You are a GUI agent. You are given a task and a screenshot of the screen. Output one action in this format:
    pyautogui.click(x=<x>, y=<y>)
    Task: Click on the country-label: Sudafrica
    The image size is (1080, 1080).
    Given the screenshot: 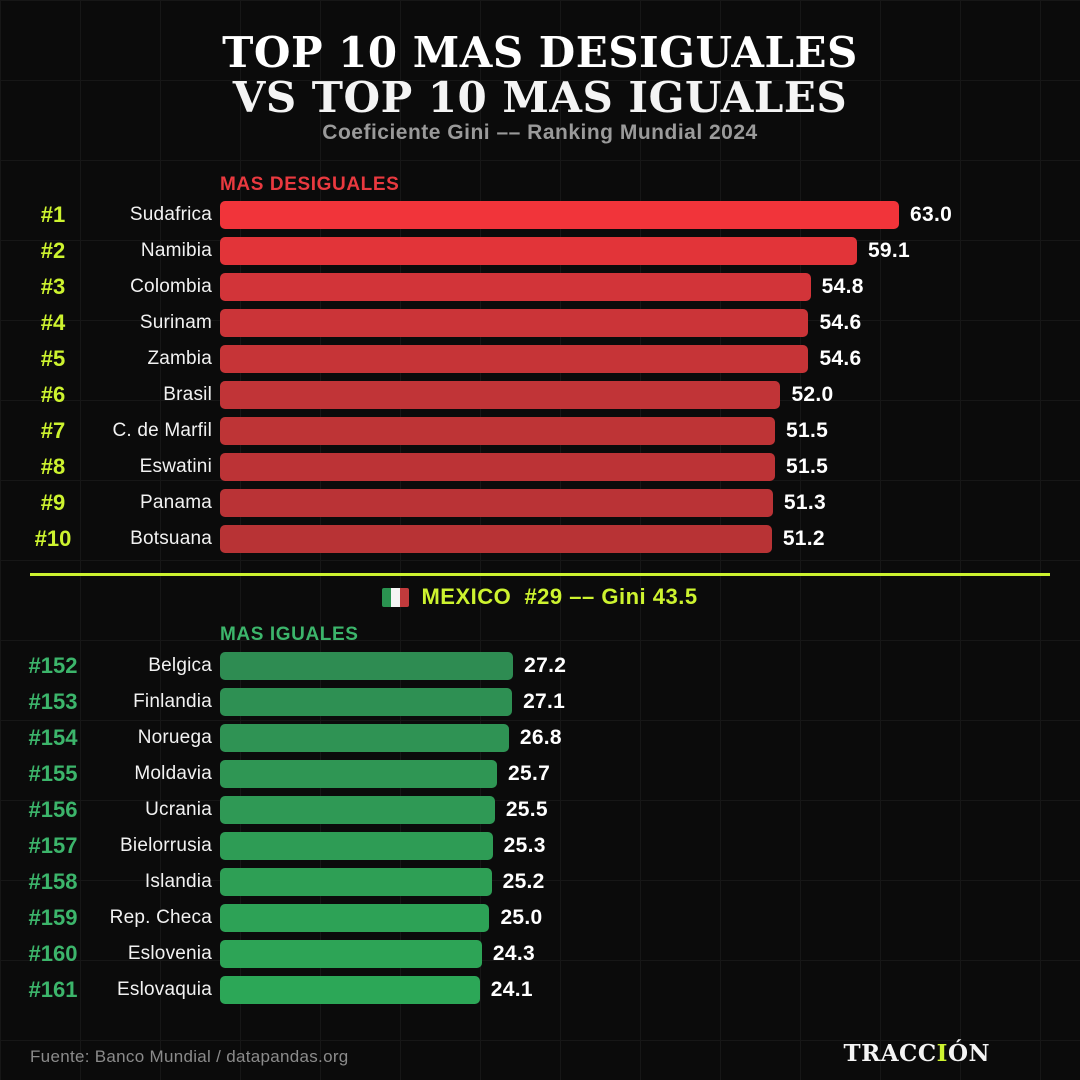 What is the action you would take?
    pyautogui.click(x=170, y=214)
    